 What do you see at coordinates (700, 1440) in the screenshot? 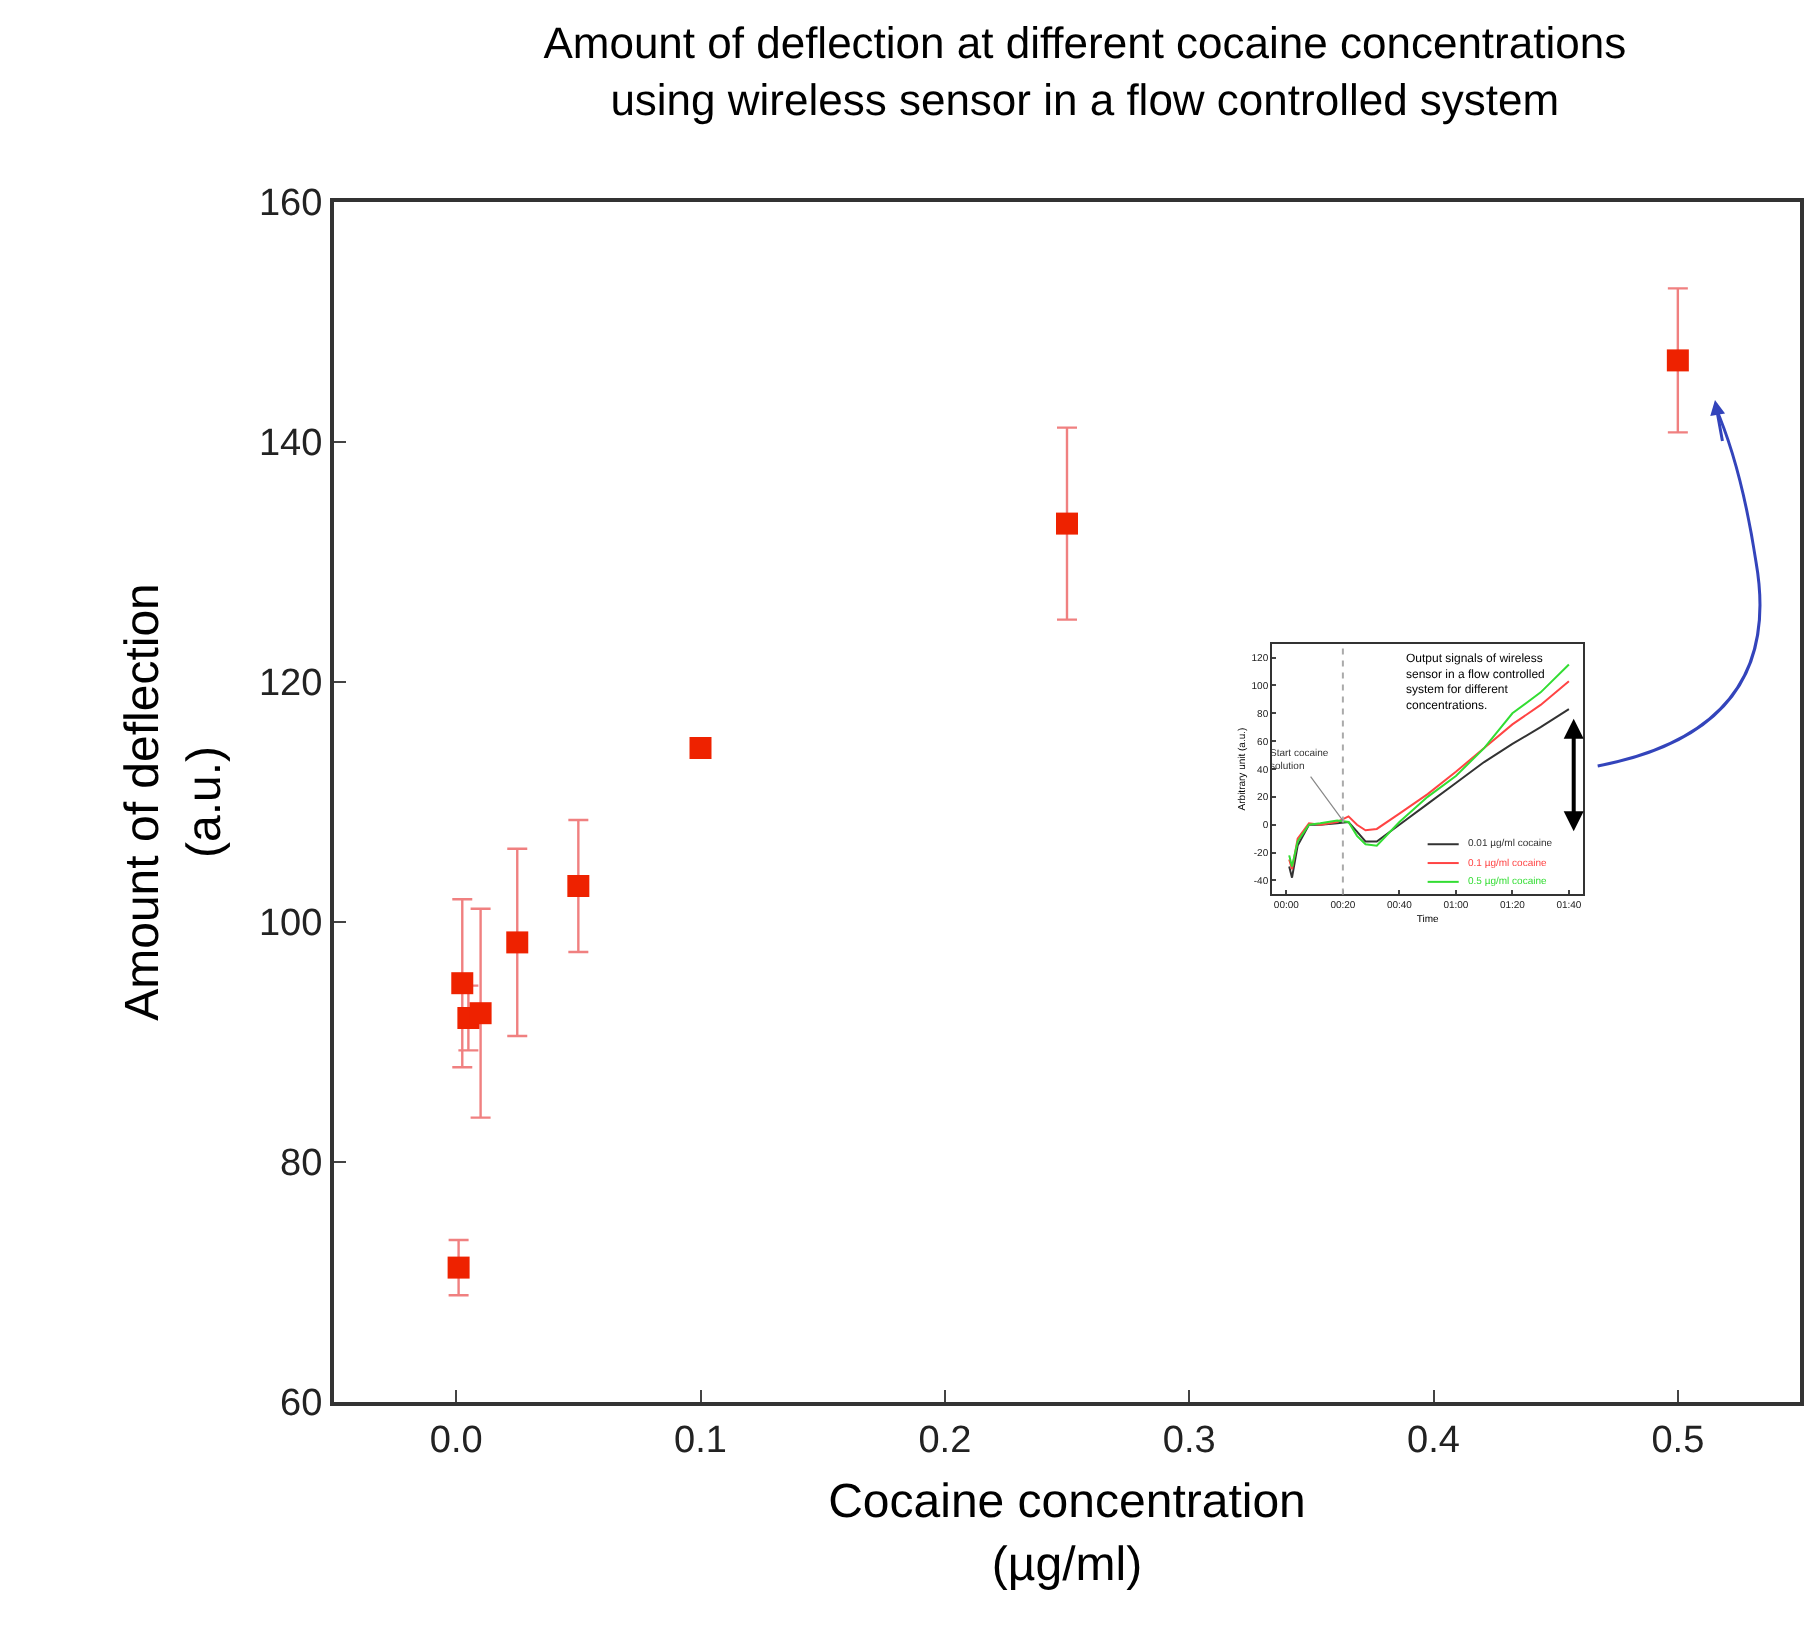
I see `x-tick-label: 0.1` at bounding box center [700, 1440].